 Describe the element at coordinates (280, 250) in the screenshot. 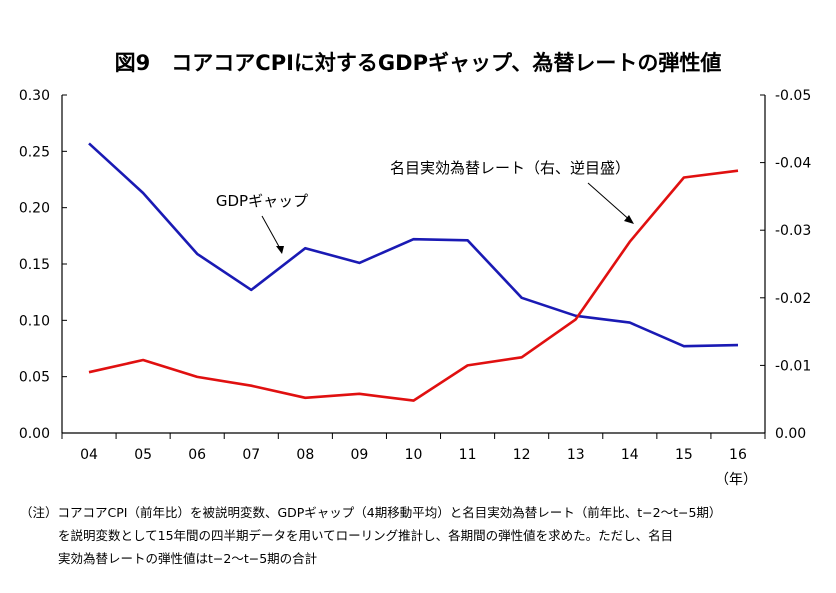

I see `gdp-gap-arrow-head` at that location.